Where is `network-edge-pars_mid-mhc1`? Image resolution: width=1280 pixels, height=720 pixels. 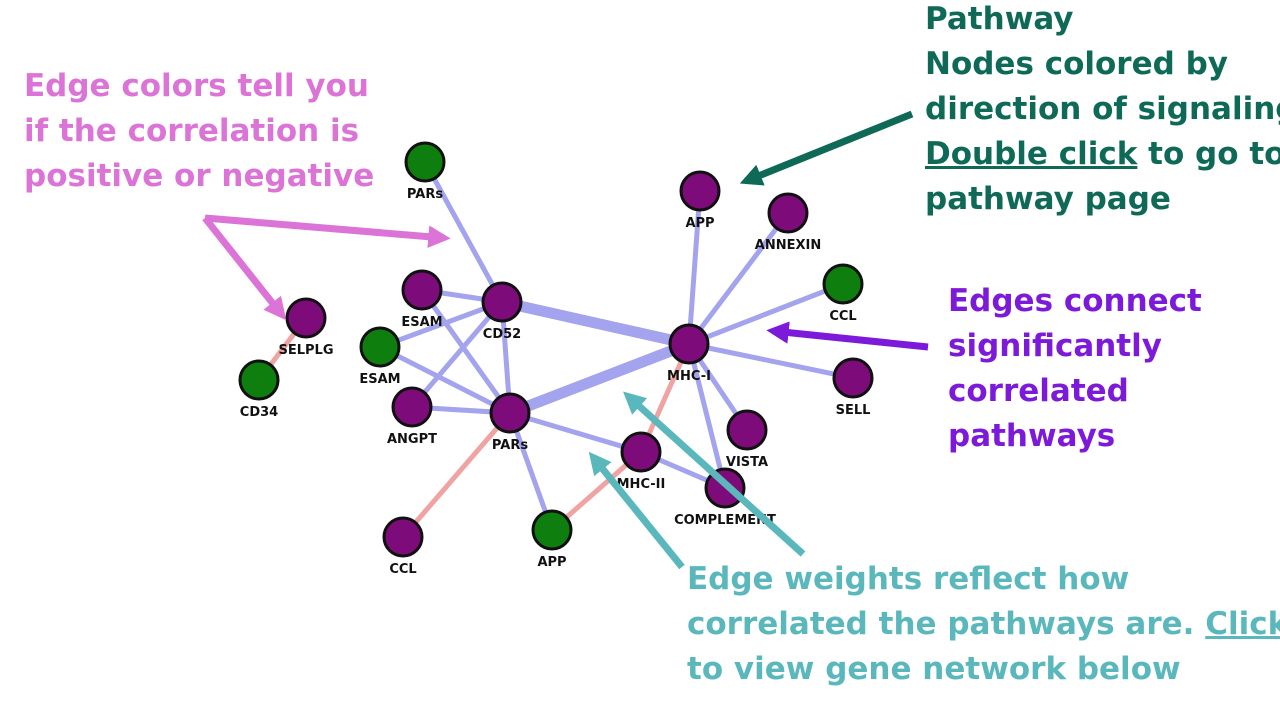
network-edge-pars_mid-mhc1 is located at coordinates (599, 378).